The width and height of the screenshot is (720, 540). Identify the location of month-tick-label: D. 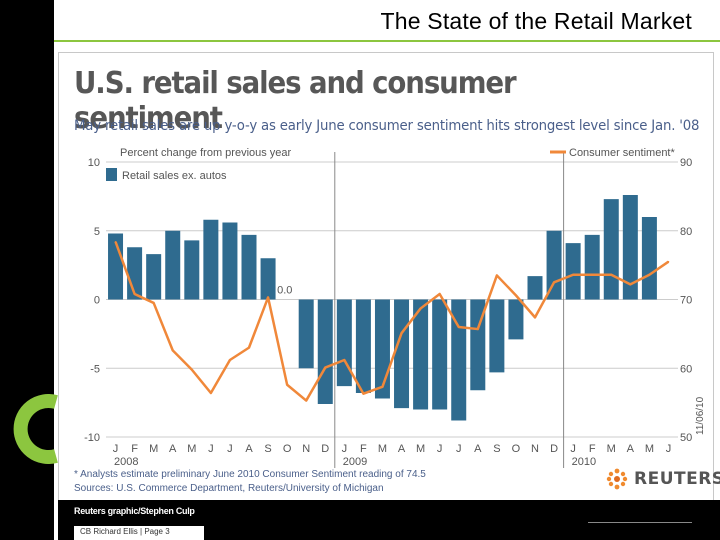
(325, 449).